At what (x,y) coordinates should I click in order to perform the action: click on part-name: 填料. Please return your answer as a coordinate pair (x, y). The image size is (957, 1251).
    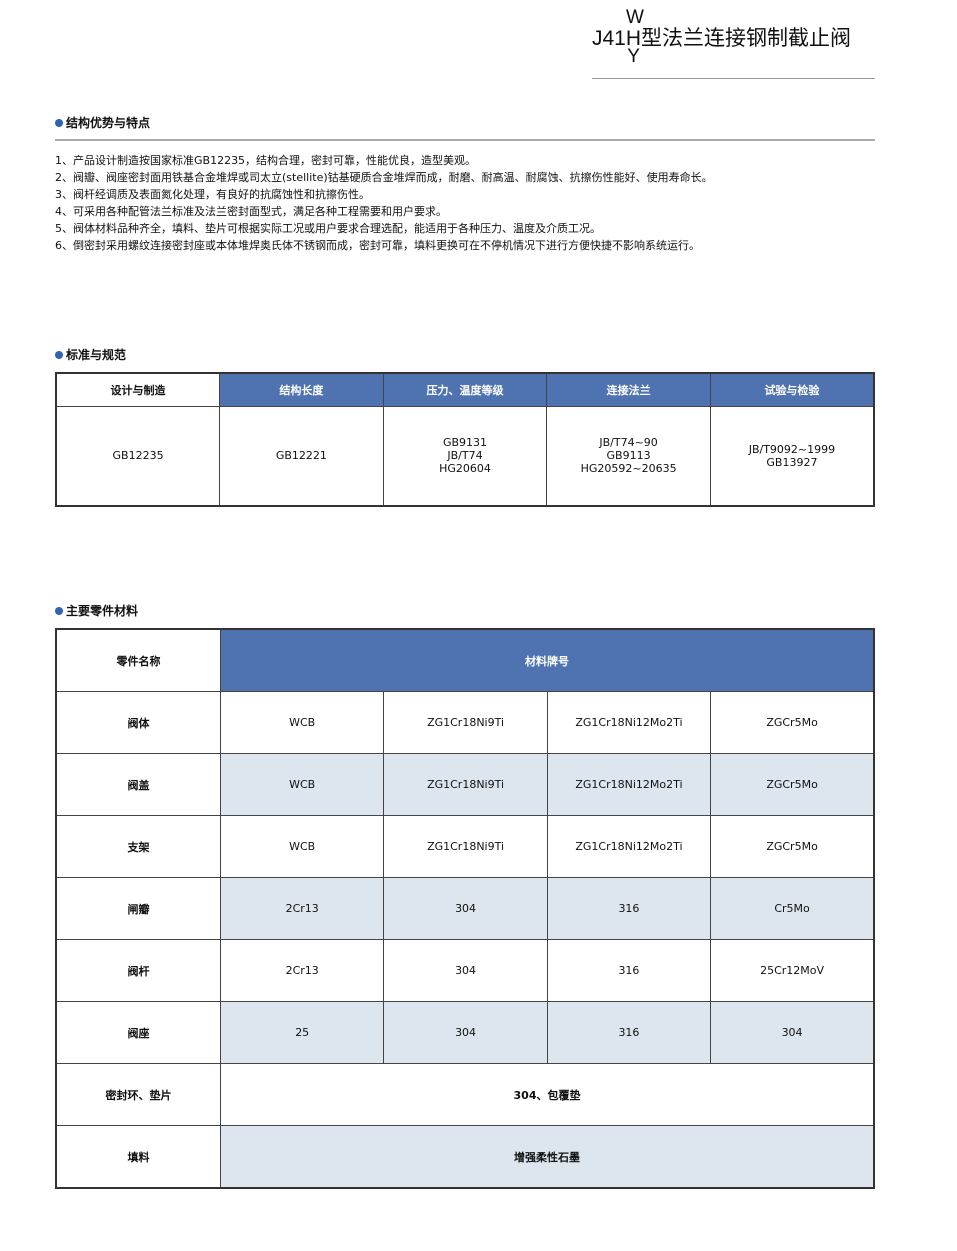
    Looking at the image, I should click on (138, 1157).